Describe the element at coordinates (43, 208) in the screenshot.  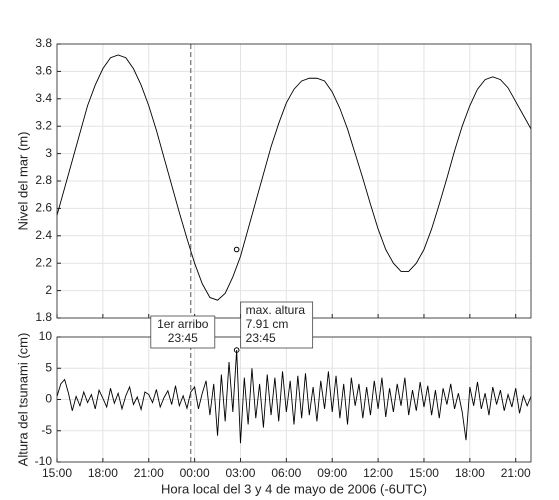
I see `y-tick-label: 2.6` at that location.